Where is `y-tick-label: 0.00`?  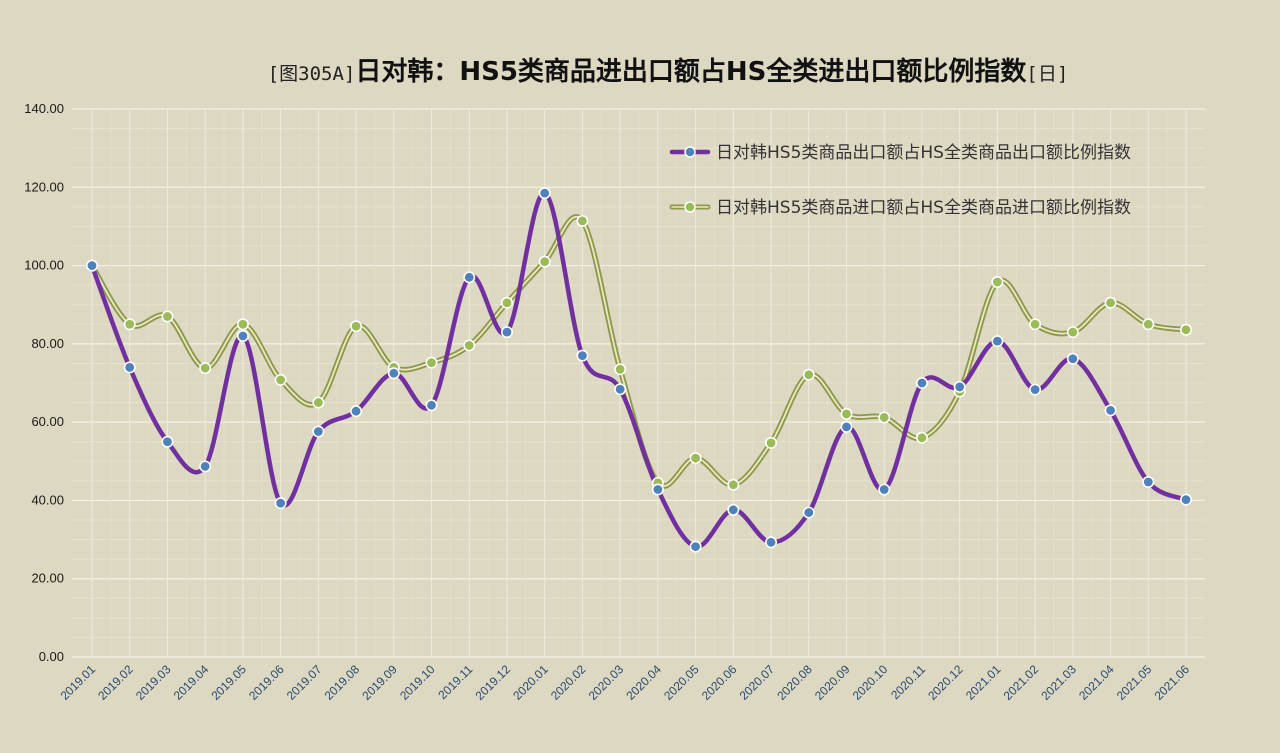
y-tick-label: 0.00 is located at coordinates (51, 656).